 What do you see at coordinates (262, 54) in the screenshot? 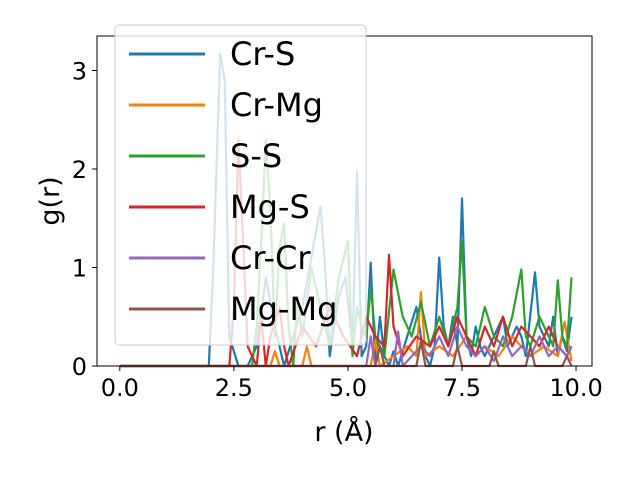
I see `legend-label-cr-s: Cr-S` at bounding box center [262, 54].